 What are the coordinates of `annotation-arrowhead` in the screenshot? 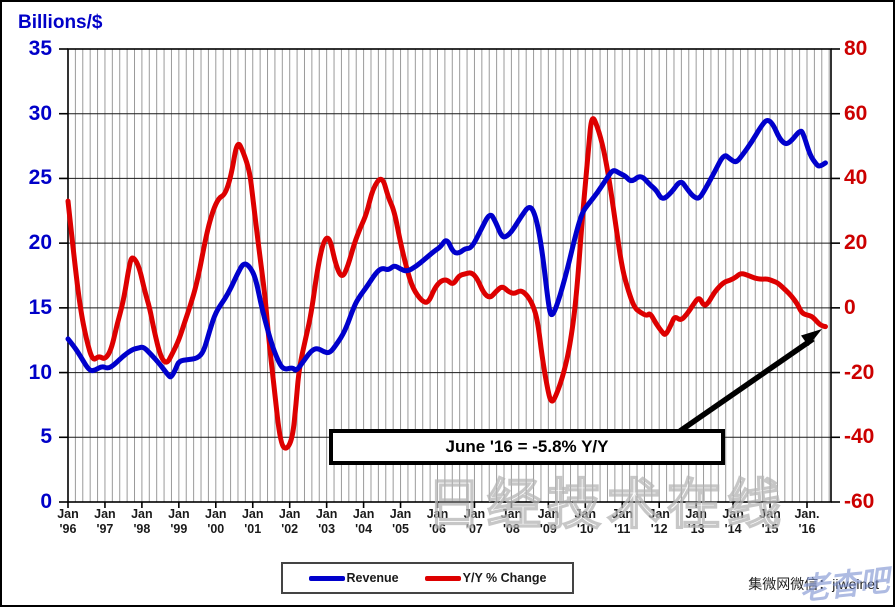 It's located at (811, 337).